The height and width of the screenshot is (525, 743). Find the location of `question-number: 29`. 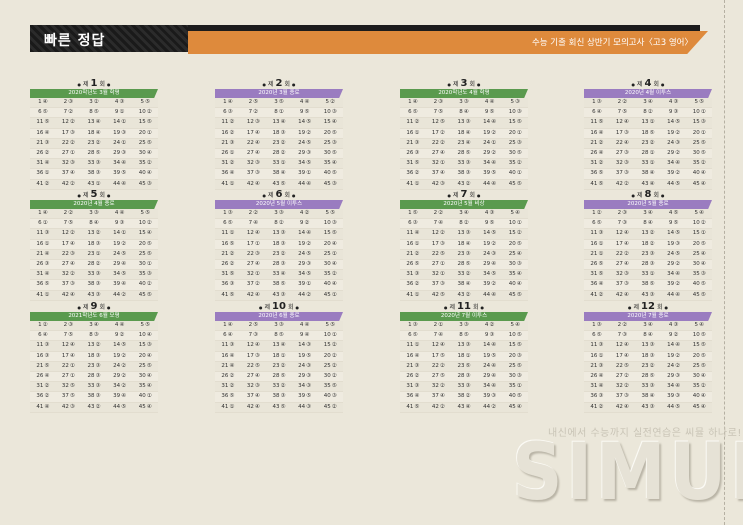

question-number: 29 is located at coordinates (671, 263).